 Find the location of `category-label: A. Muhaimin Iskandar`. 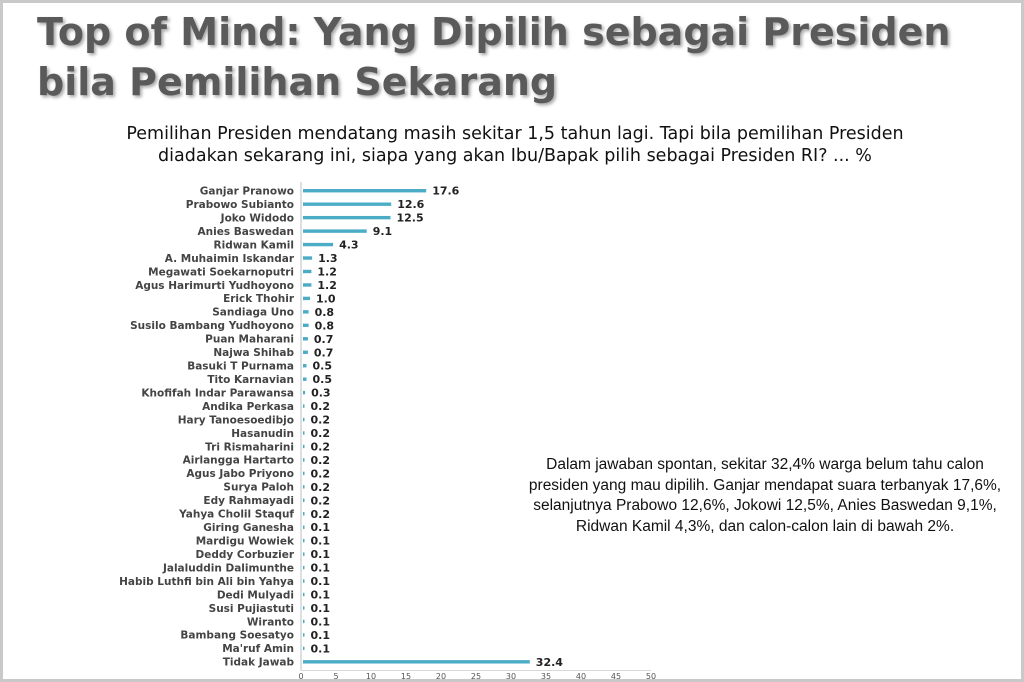

category-label: A. Muhaimin Iskandar is located at coordinates (230, 259).